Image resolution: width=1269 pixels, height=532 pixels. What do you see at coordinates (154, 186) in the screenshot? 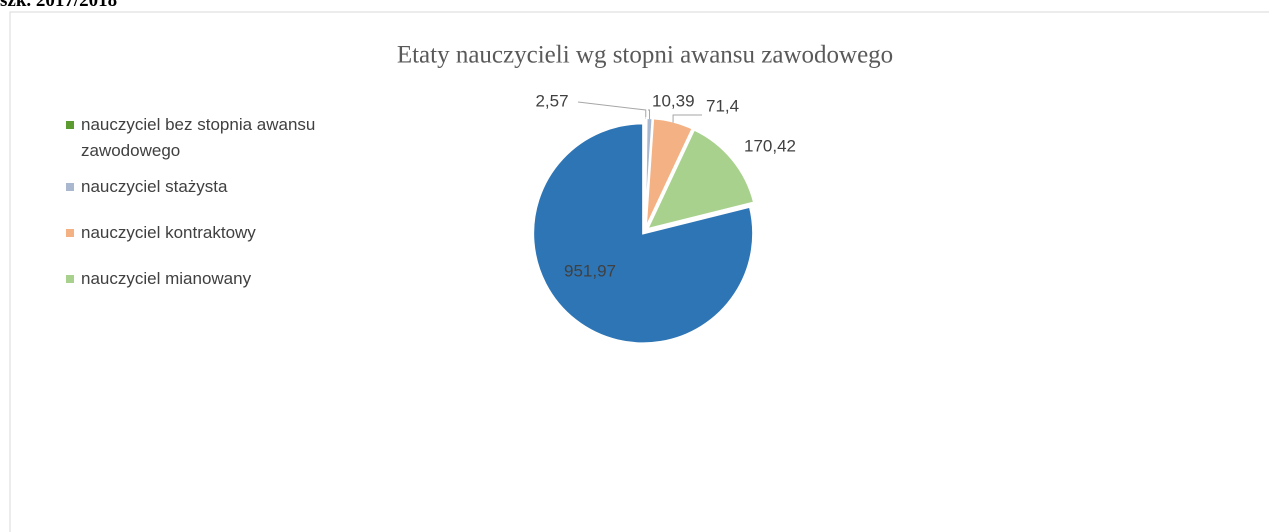
I see `legend-label: nauczyciel stażysta` at bounding box center [154, 186].